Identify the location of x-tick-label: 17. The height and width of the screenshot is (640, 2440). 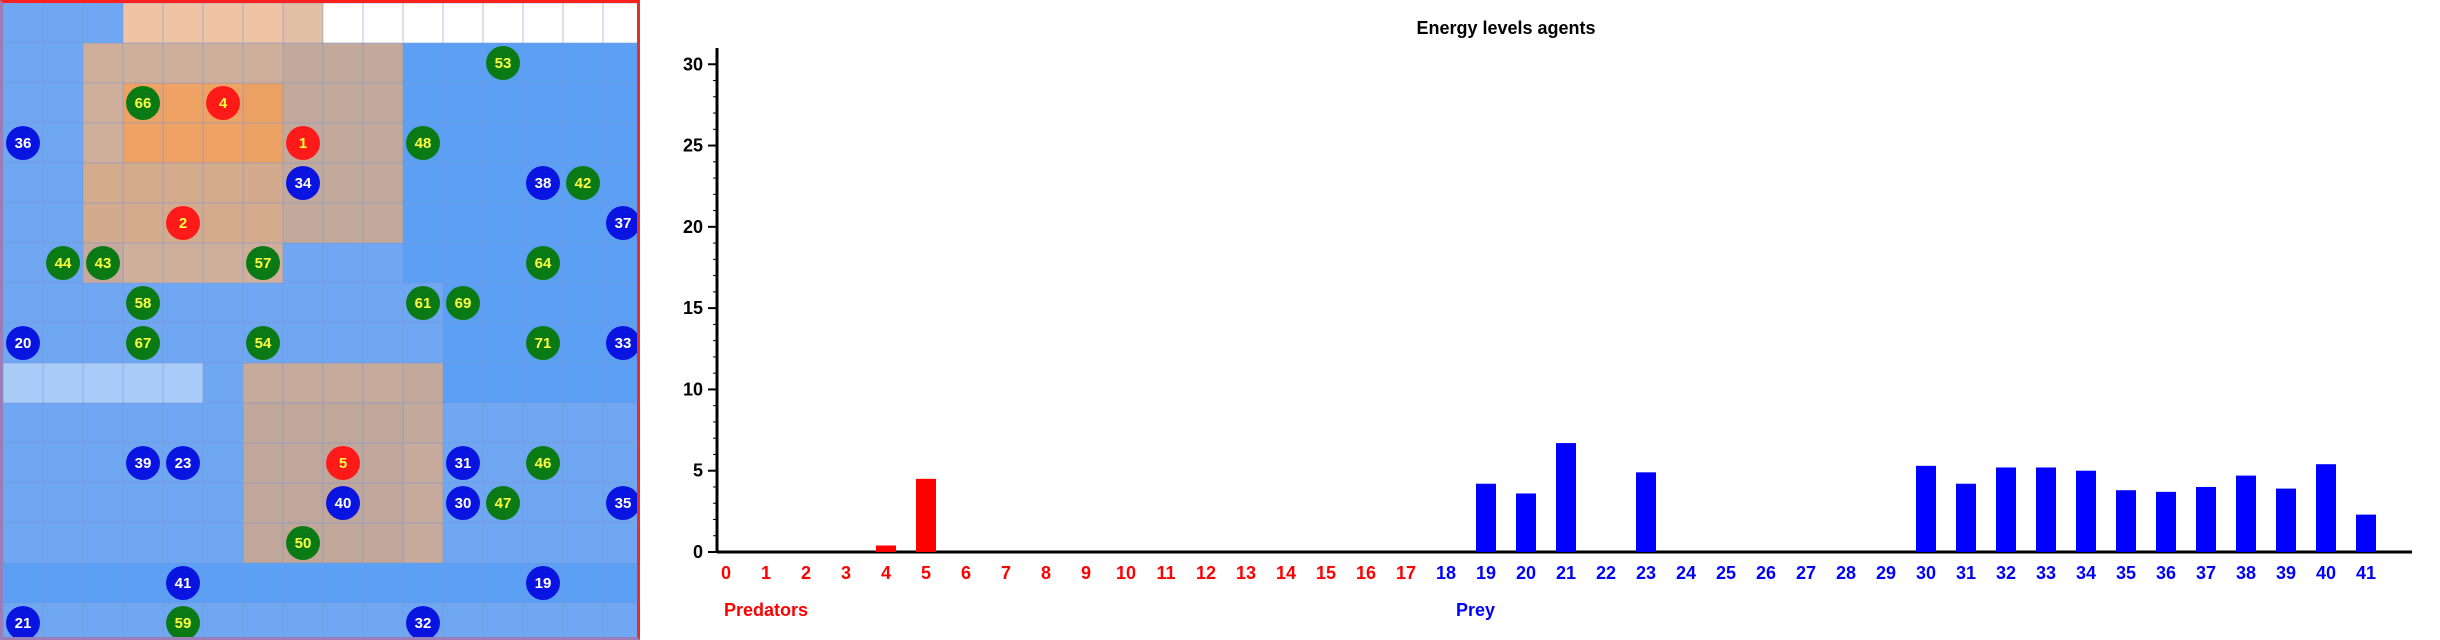
(1406, 573).